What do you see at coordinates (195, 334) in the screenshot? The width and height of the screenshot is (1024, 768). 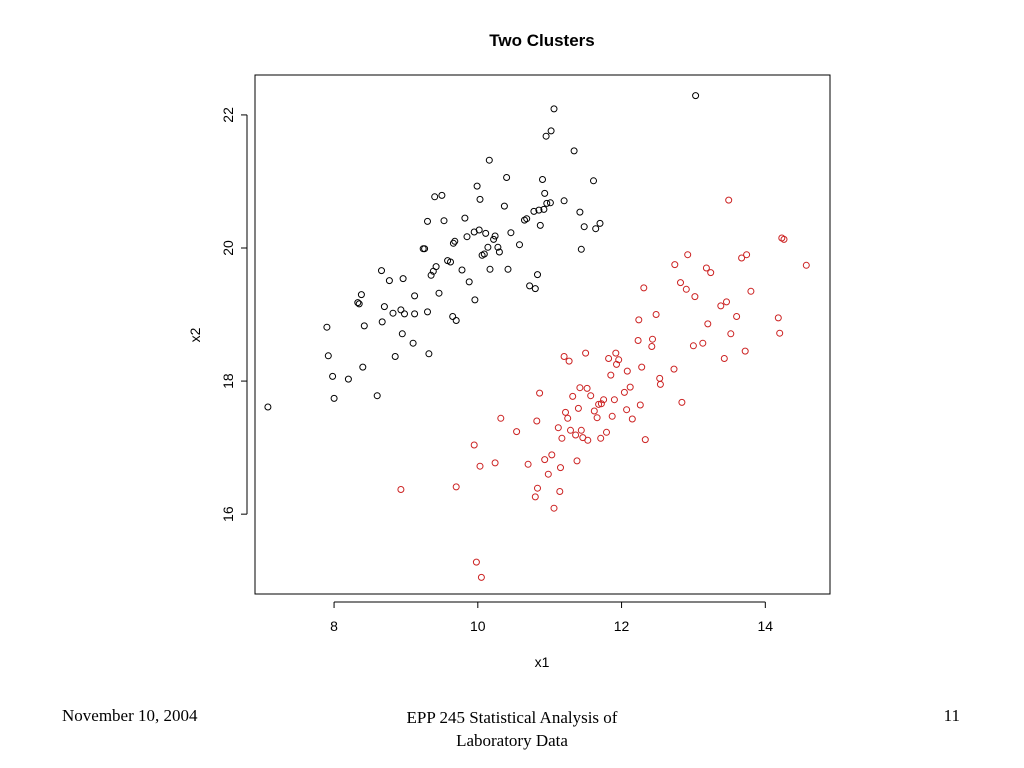 I see `y-axis-label: x2` at bounding box center [195, 334].